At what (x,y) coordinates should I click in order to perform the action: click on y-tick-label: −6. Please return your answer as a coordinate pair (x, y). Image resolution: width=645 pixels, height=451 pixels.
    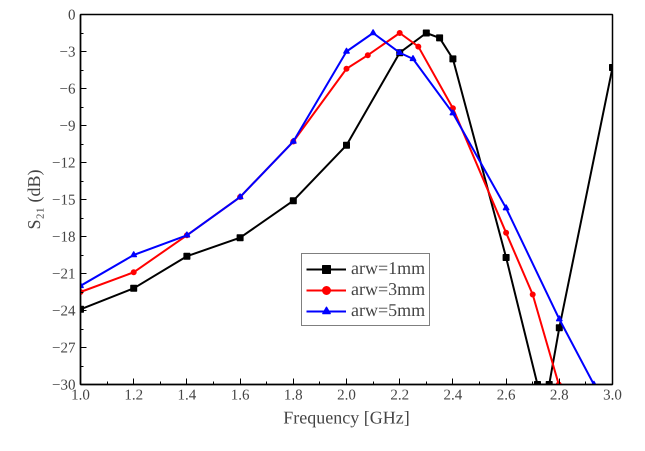
    Looking at the image, I should click on (68, 90).